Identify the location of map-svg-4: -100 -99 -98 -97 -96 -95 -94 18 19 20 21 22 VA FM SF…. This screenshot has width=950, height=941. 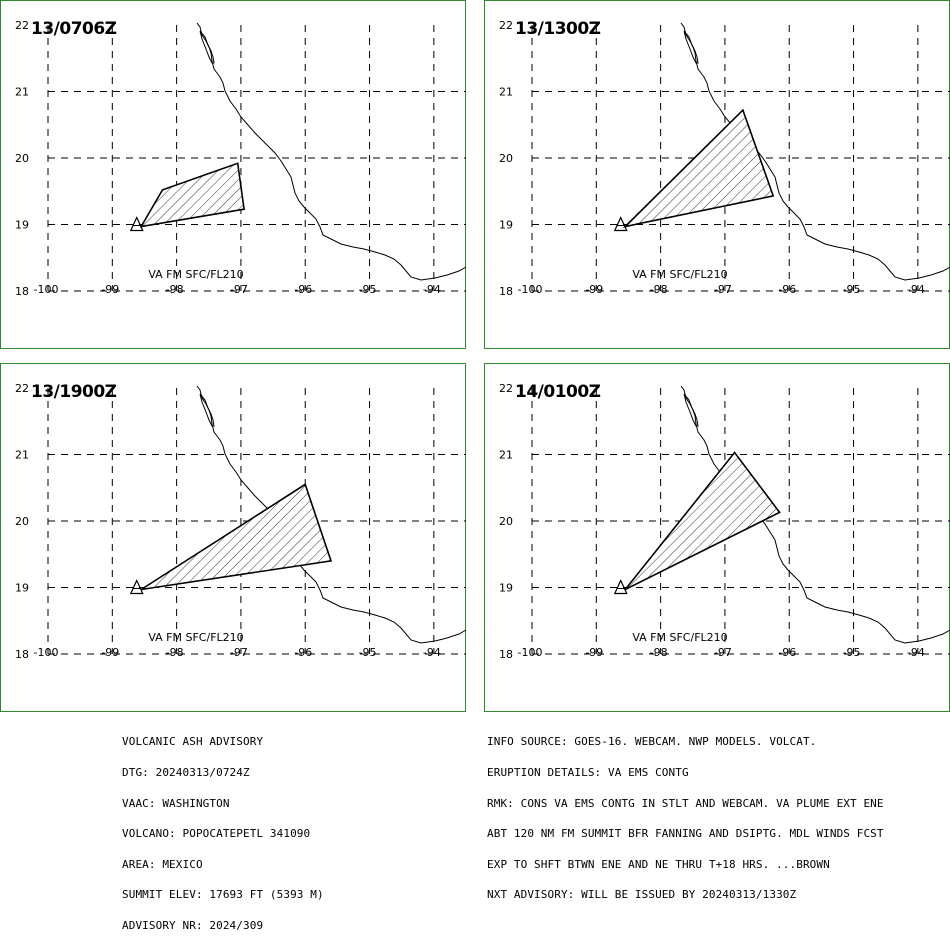
(724, 521).